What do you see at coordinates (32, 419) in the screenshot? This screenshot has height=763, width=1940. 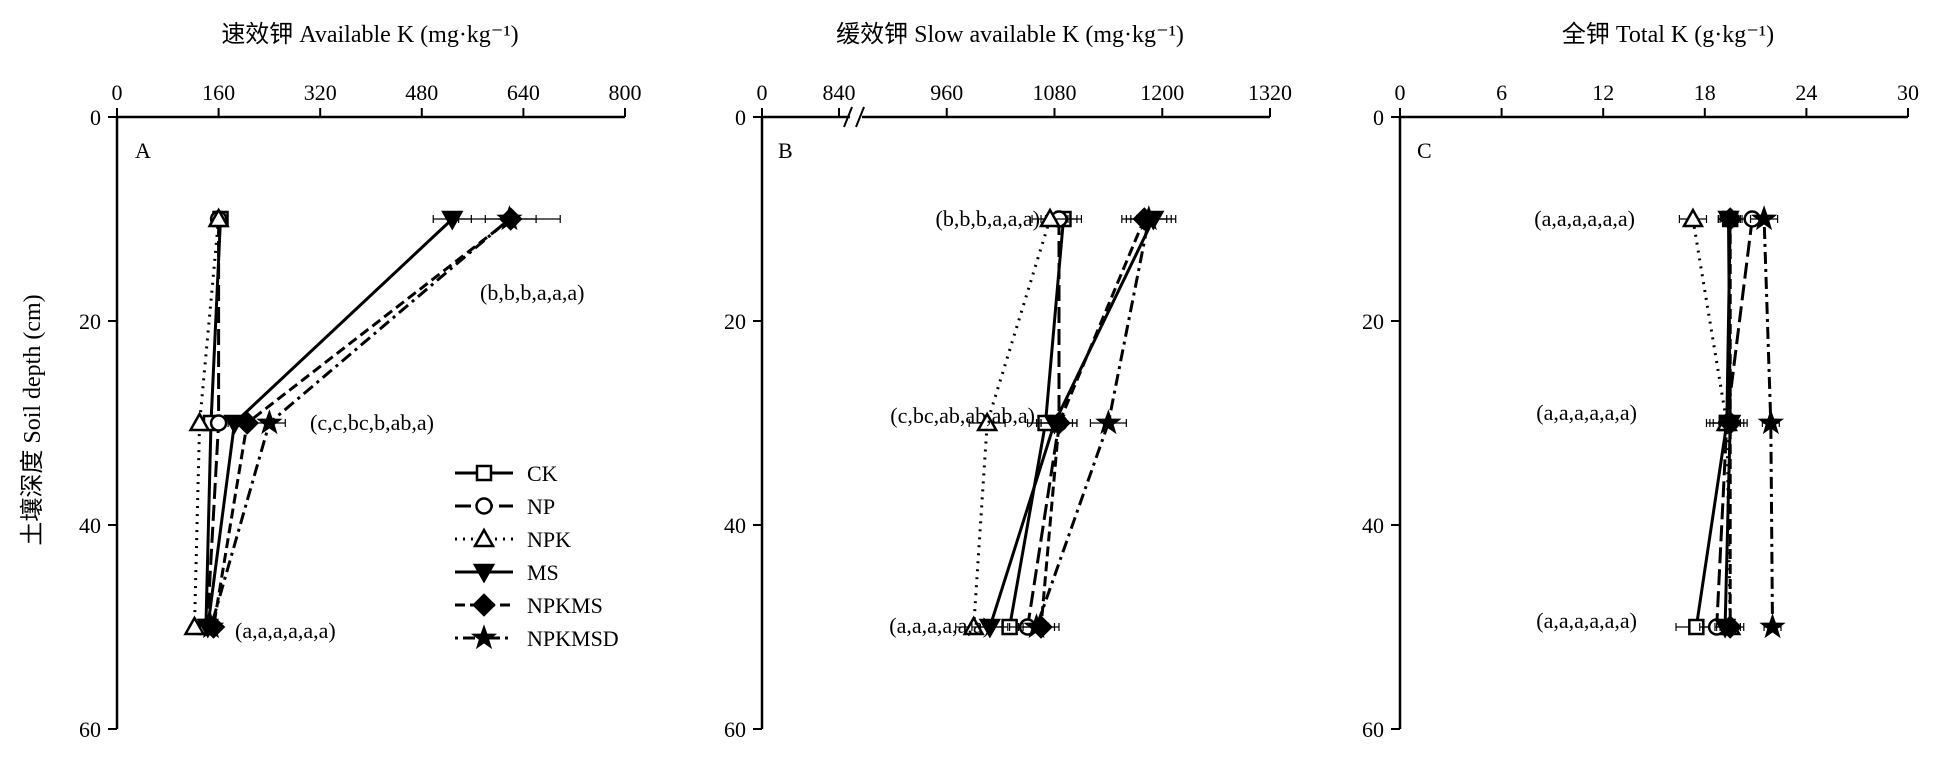 I see `y-axis-title: 土壤深度 Soil depth (cm)` at bounding box center [32, 419].